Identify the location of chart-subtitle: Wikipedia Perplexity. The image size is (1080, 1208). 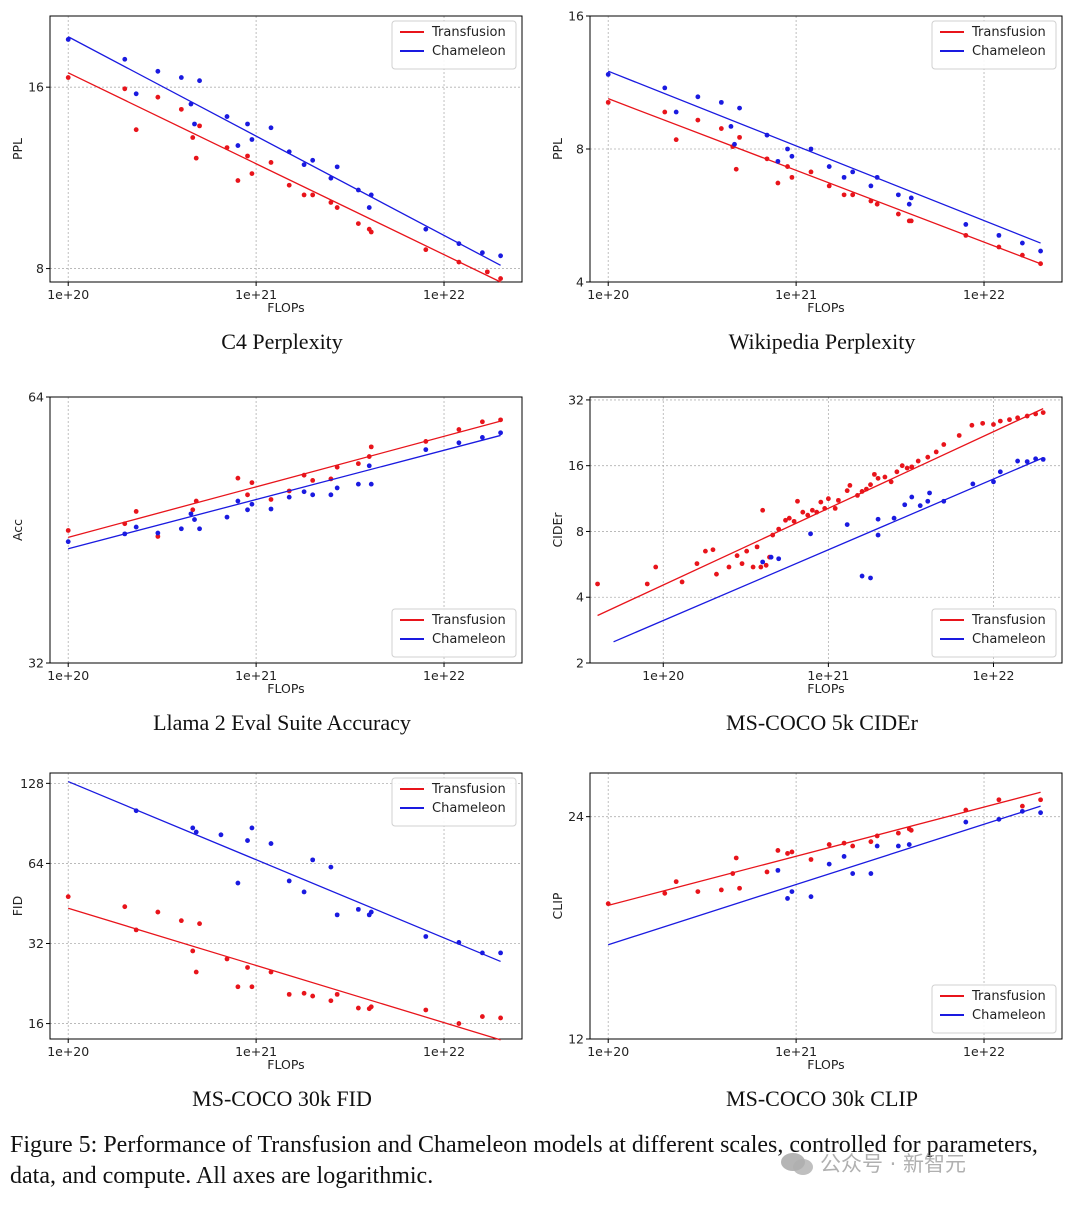
(822, 341).